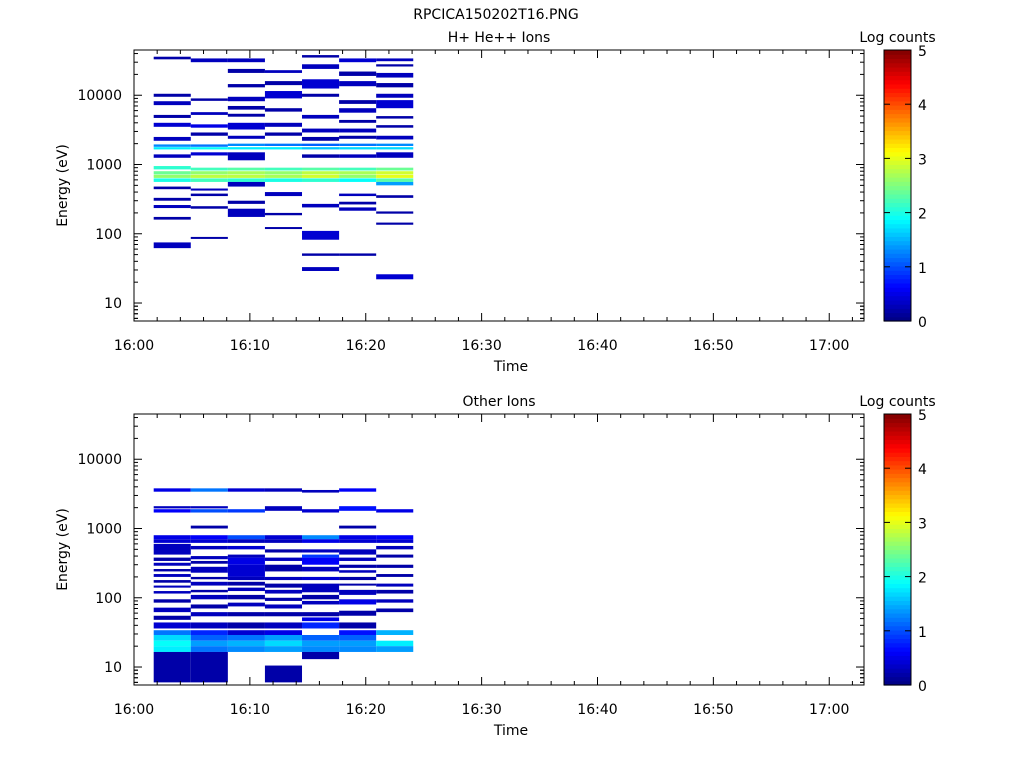 The width and height of the screenshot is (1024, 768). What do you see at coordinates (713, 346) in the screenshot?
I see `x-tick-label: 16:50` at bounding box center [713, 346].